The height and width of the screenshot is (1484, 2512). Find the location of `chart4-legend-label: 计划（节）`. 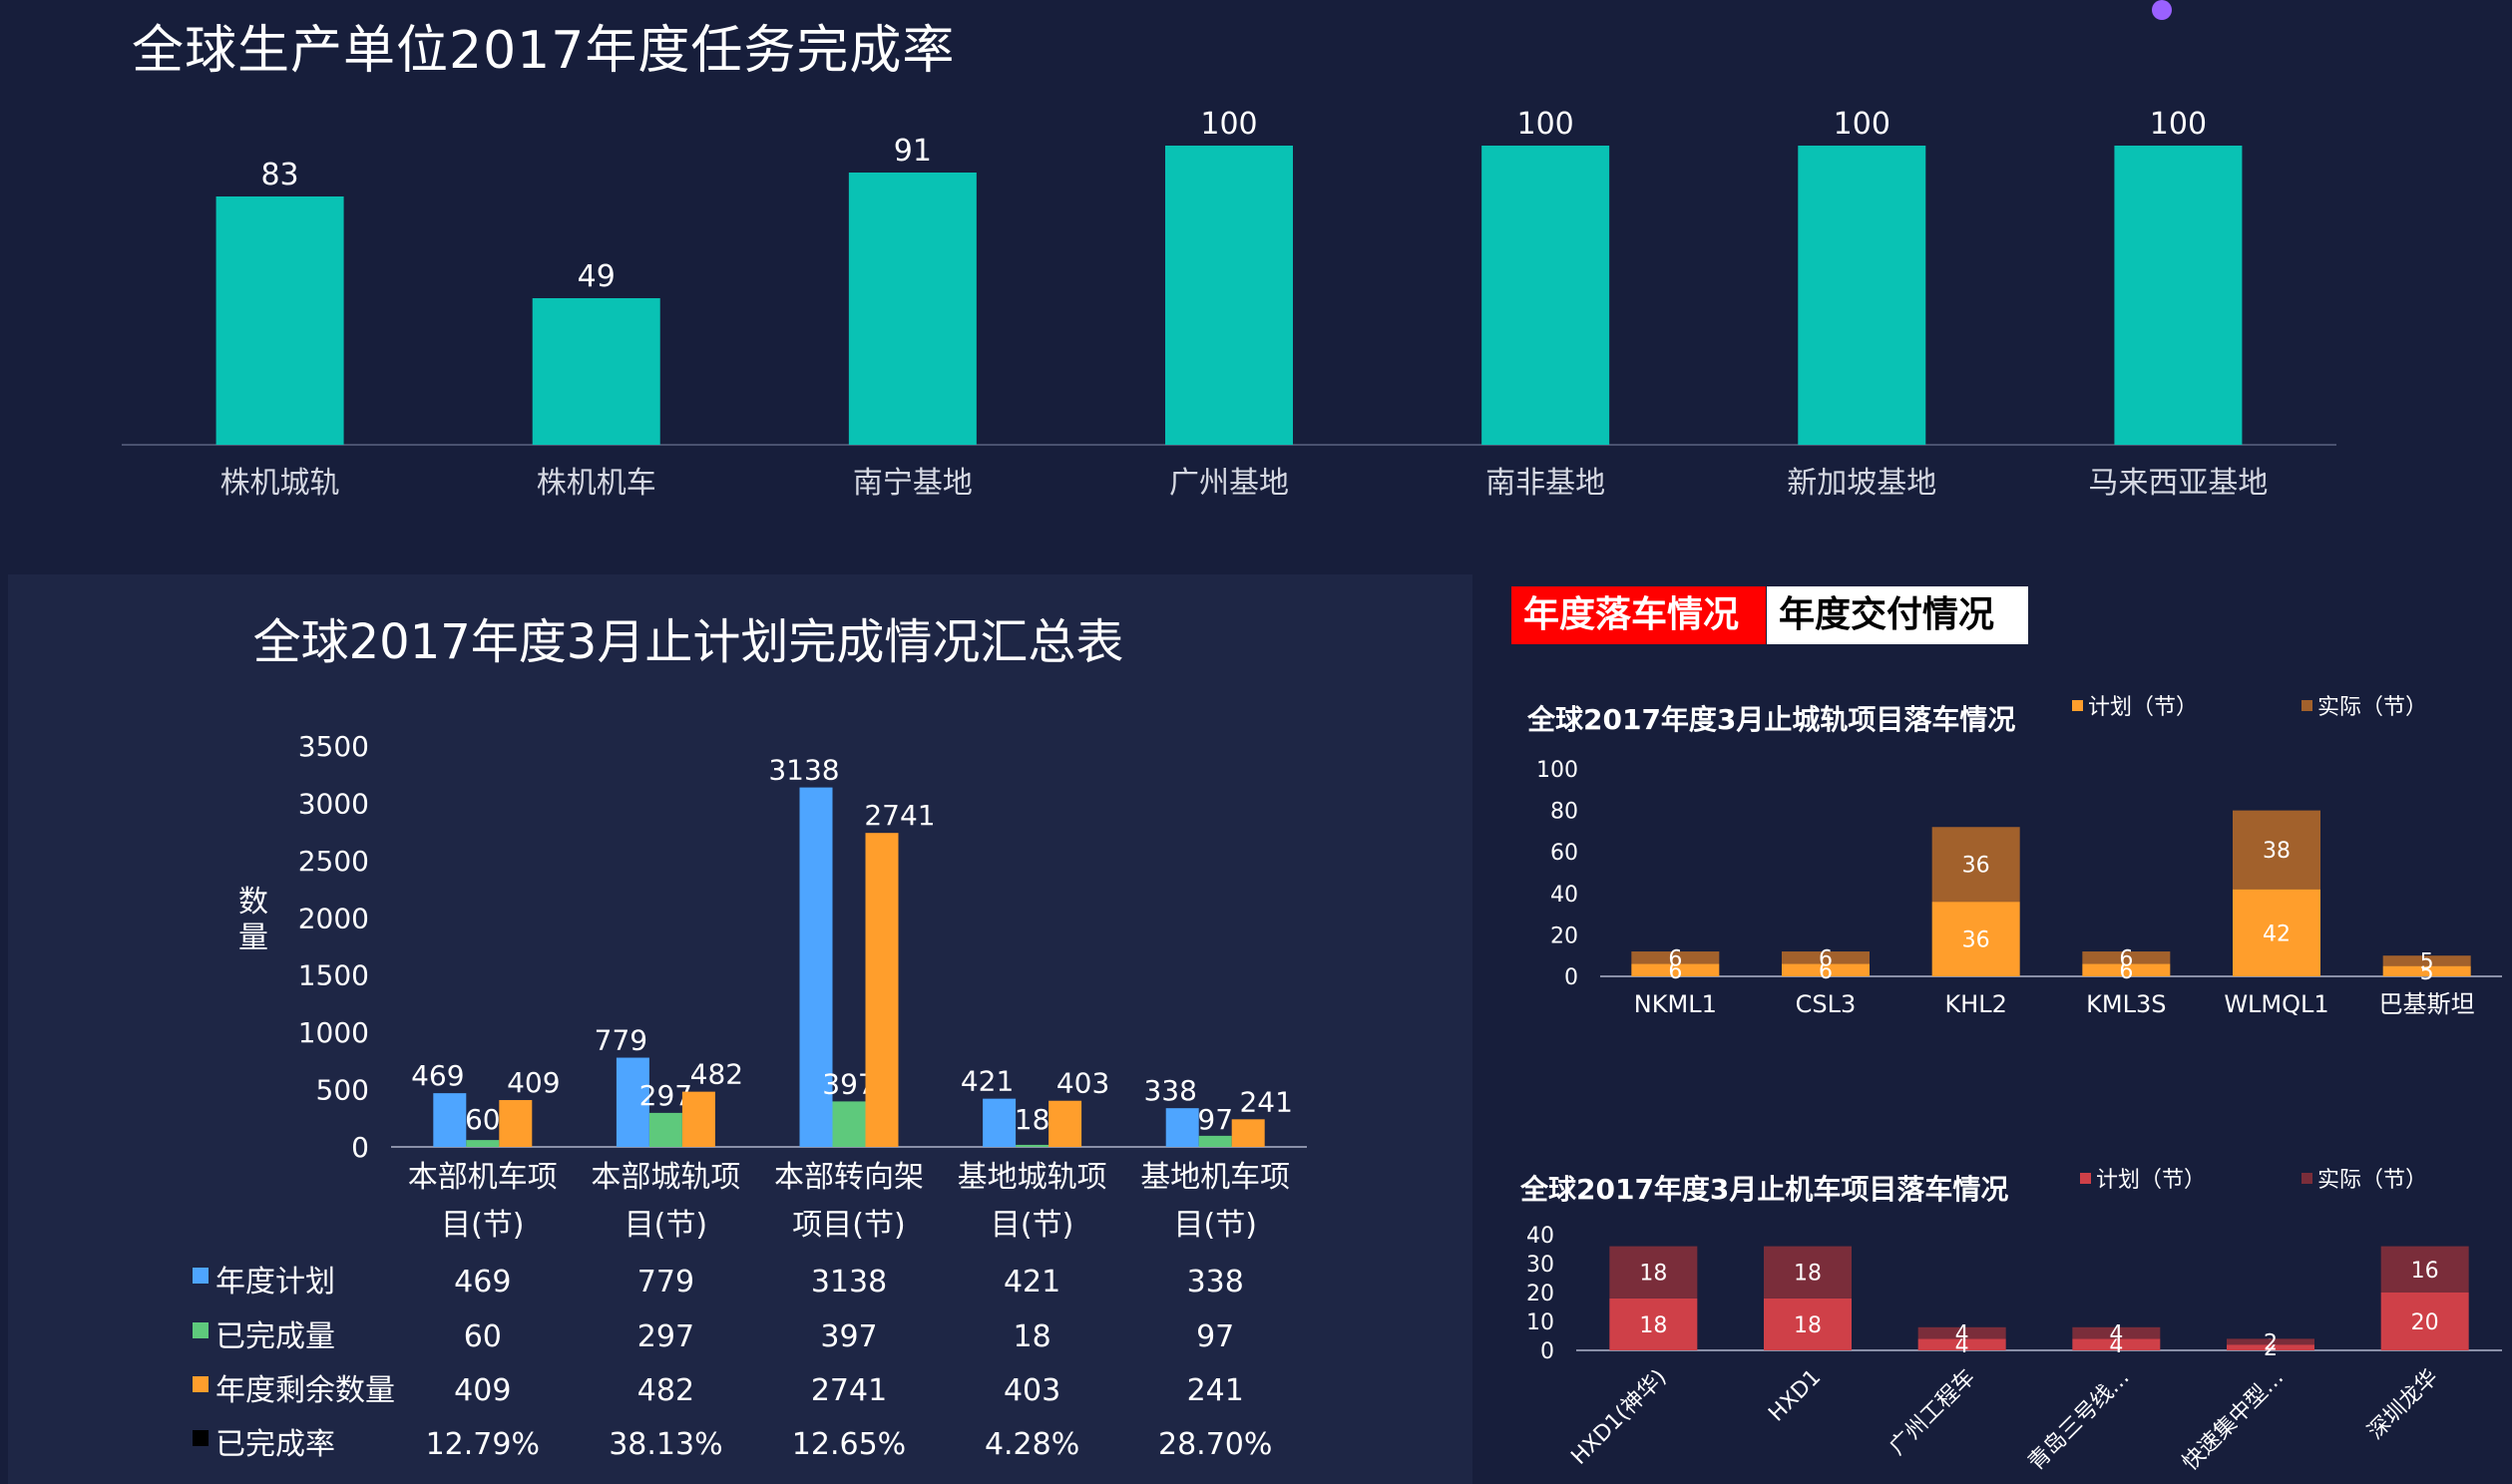

chart4-legend-label: 计划（节） is located at coordinates (2151, 1180).